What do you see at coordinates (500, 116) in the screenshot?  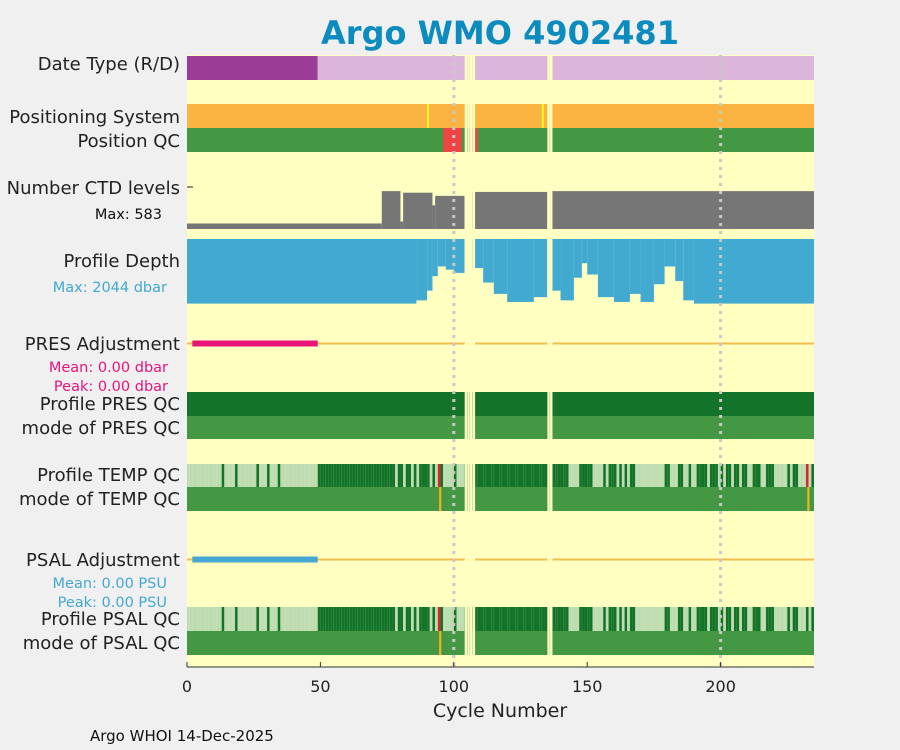 I see `positioning-system-bar` at bounding box center [500, 116].